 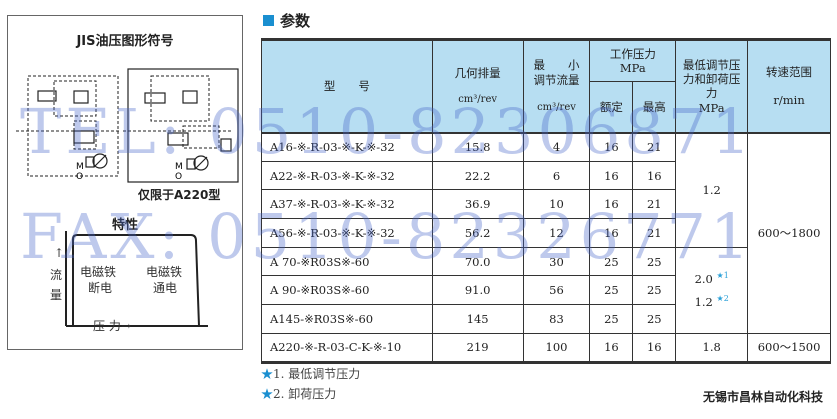 I want to click on header-rated: 额定, so click(x=611, y=107).